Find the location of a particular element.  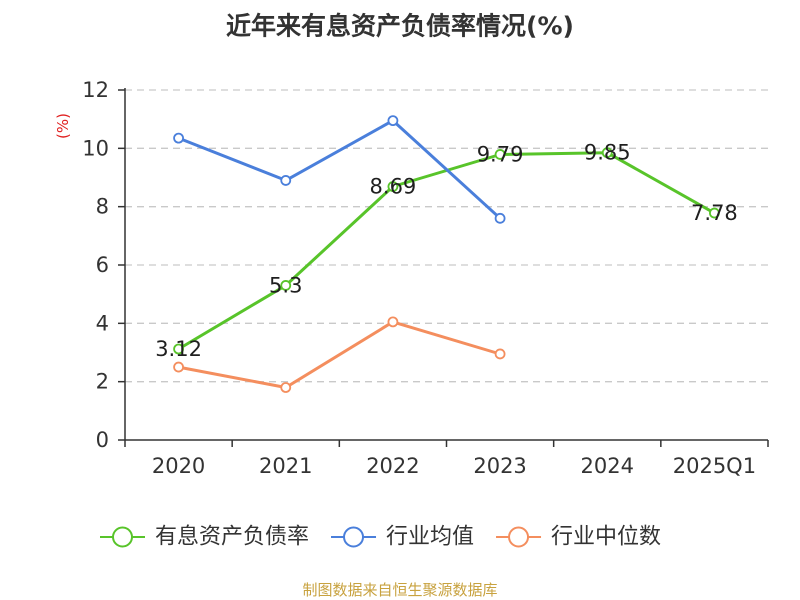

data-label: 9.79 is located at coordinates (500, 154).